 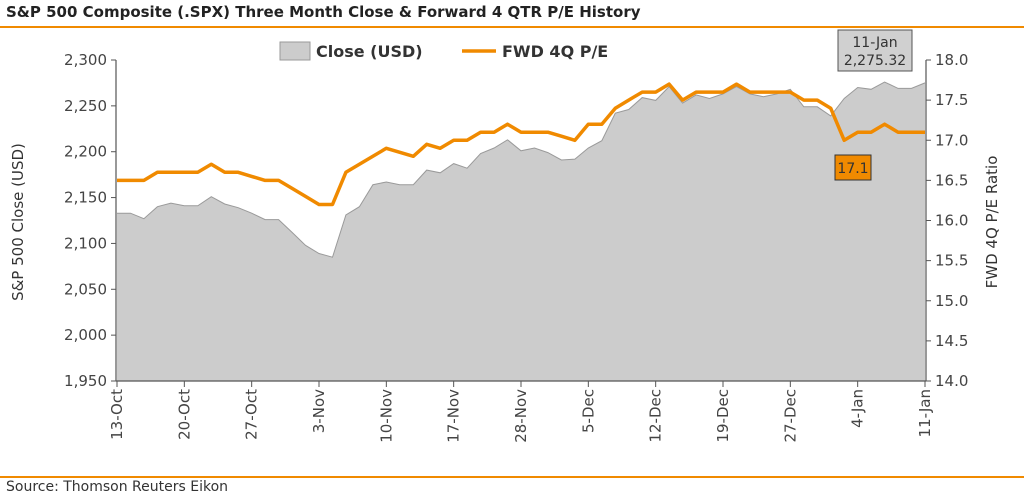 I want to click on x-tick-label: 28-Nov, so click(x=521, y=416).